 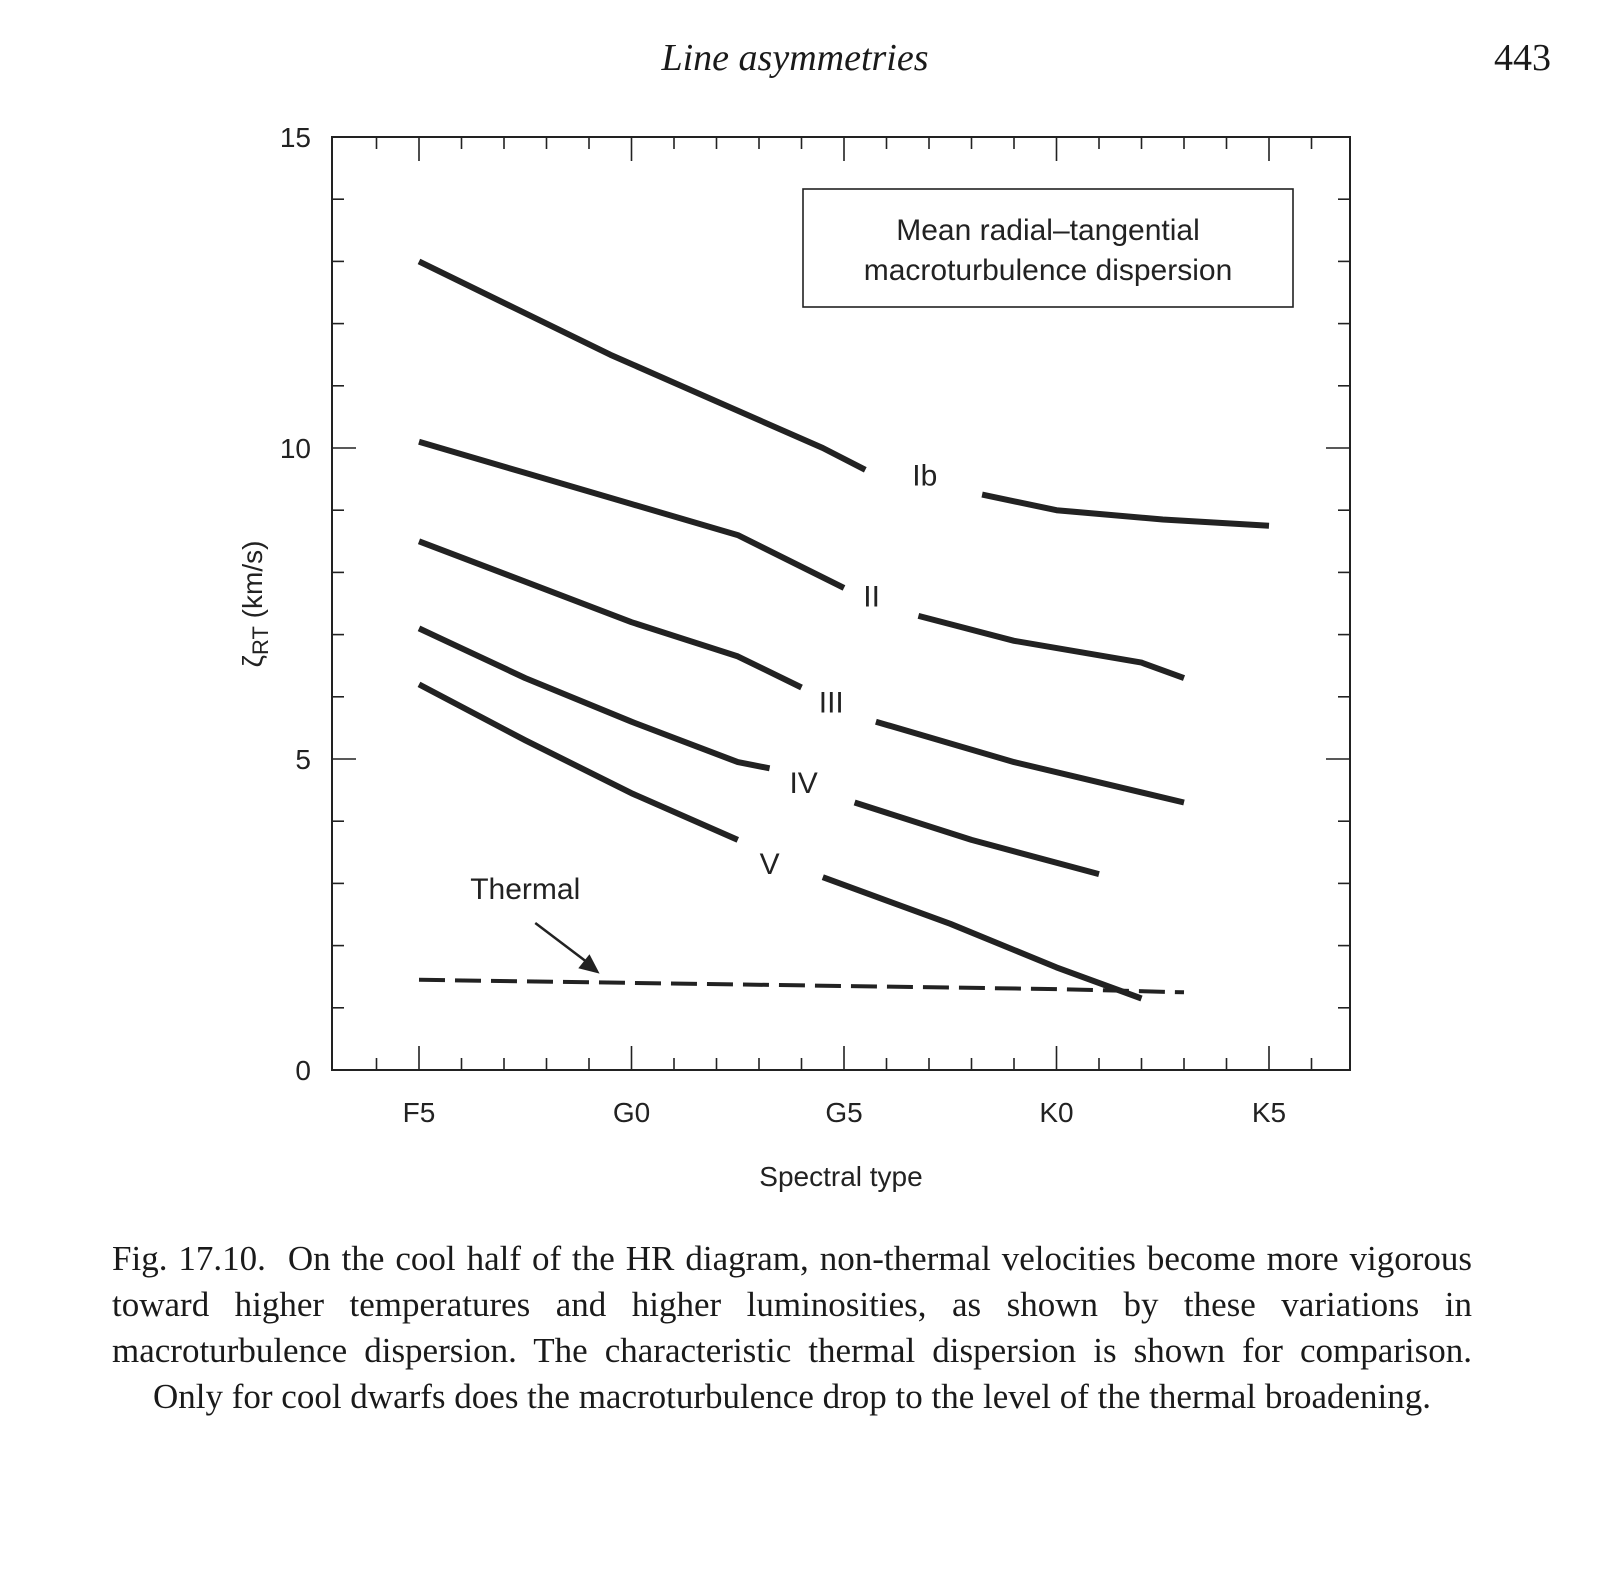 What do you see at coordinates (1048, 230) in the screenshot?
I see `legend-box-line: Mean radial–tangential` at bounding box center [1048, 230].